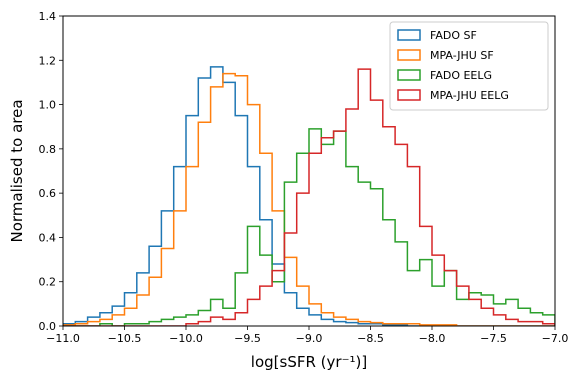  I want to click on x-tick-label: −7.0, so click(555, 338).